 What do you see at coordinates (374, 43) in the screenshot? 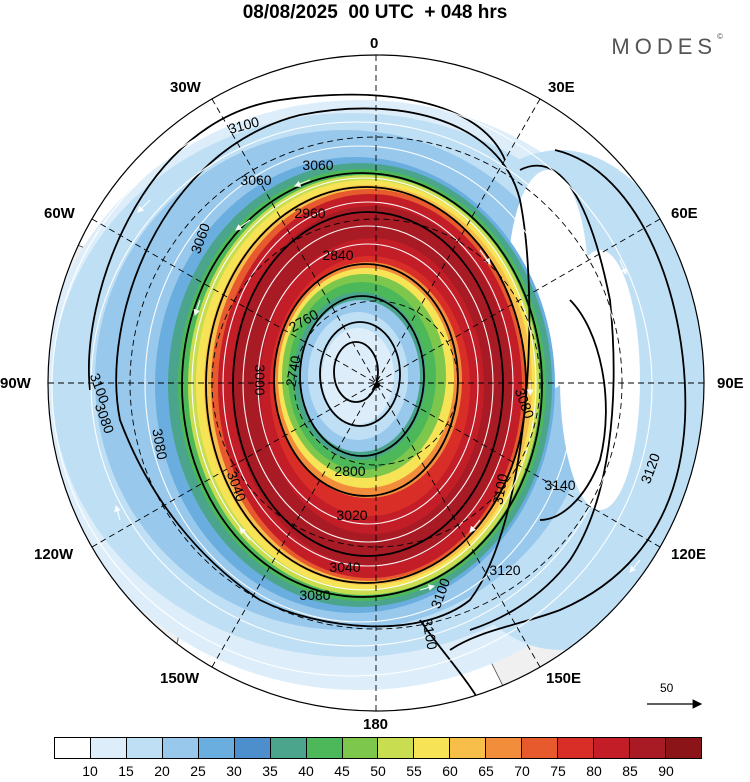
I see `lon-label-0: 0` at bounding box center [374, 43].